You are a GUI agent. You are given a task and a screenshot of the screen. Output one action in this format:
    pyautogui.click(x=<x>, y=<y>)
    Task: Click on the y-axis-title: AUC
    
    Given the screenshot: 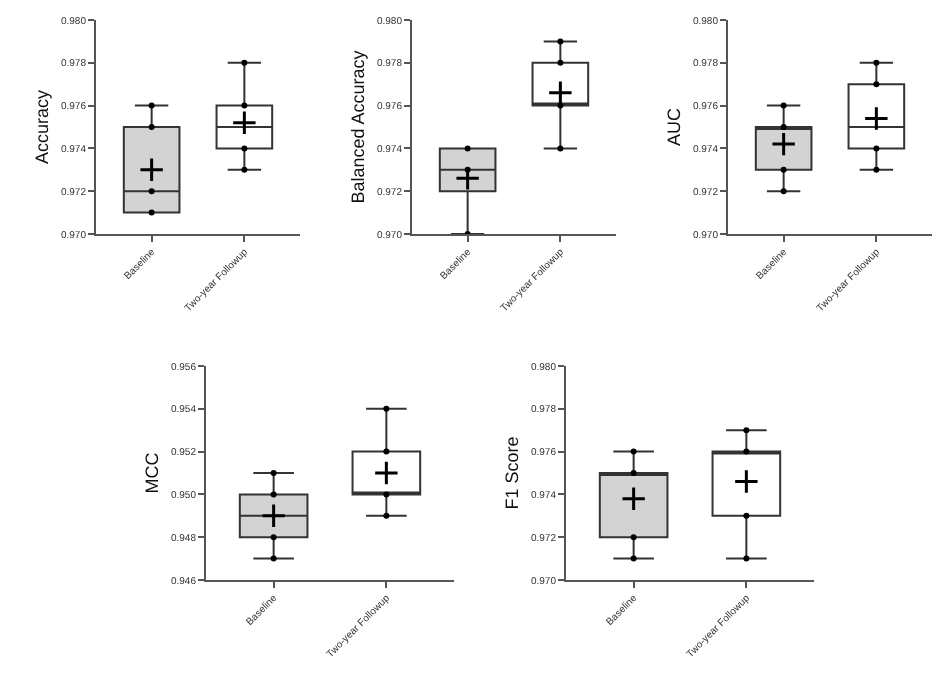 What is the action you would take?
    pyautogui.click(x=673, y=127)
    